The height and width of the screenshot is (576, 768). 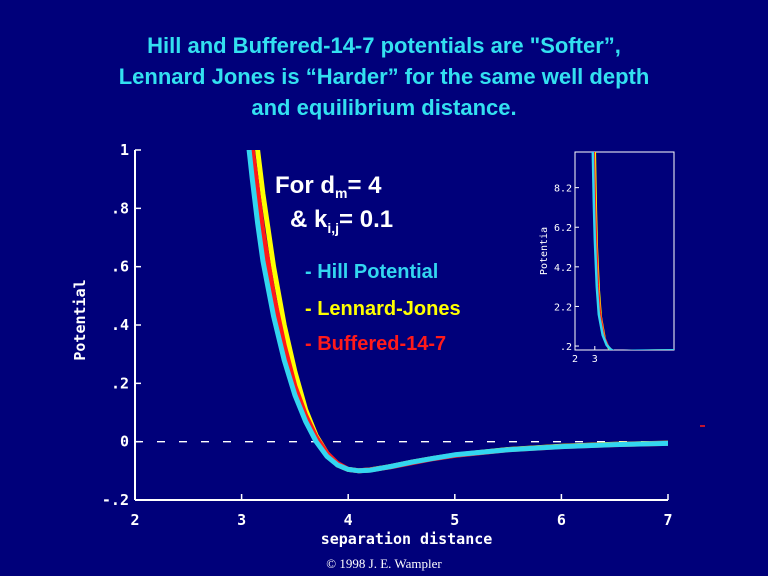 What do you see at coordinates (120, 383) in the screenshot?
I see `y-tick-label: .2` at bounding box center [120, 383].